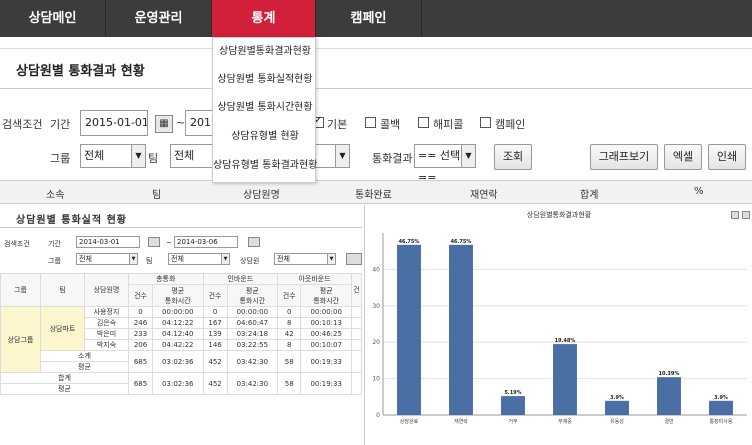 The image size is (752, 445). Describe the element at coordinates (376, 379) in the screenshot. I see `y-tick-label: 10` at that location.